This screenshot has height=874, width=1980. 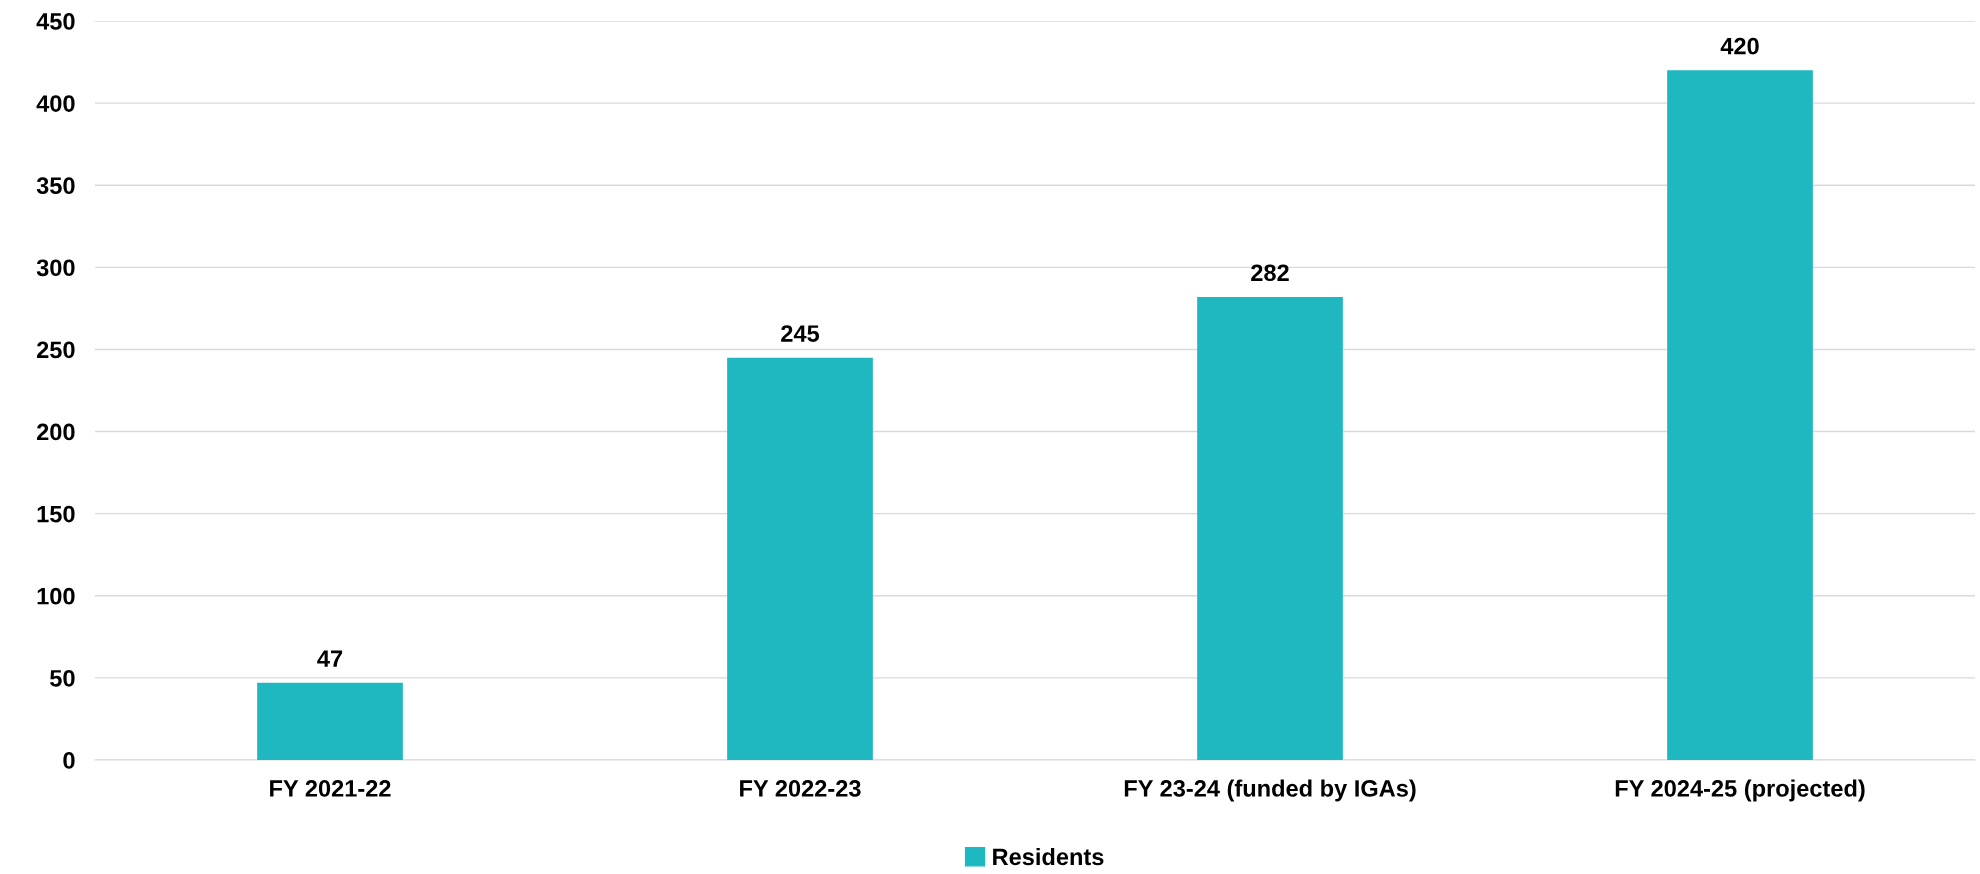 I want to click on y-tick-label: 100, so click(x=56, y=596).